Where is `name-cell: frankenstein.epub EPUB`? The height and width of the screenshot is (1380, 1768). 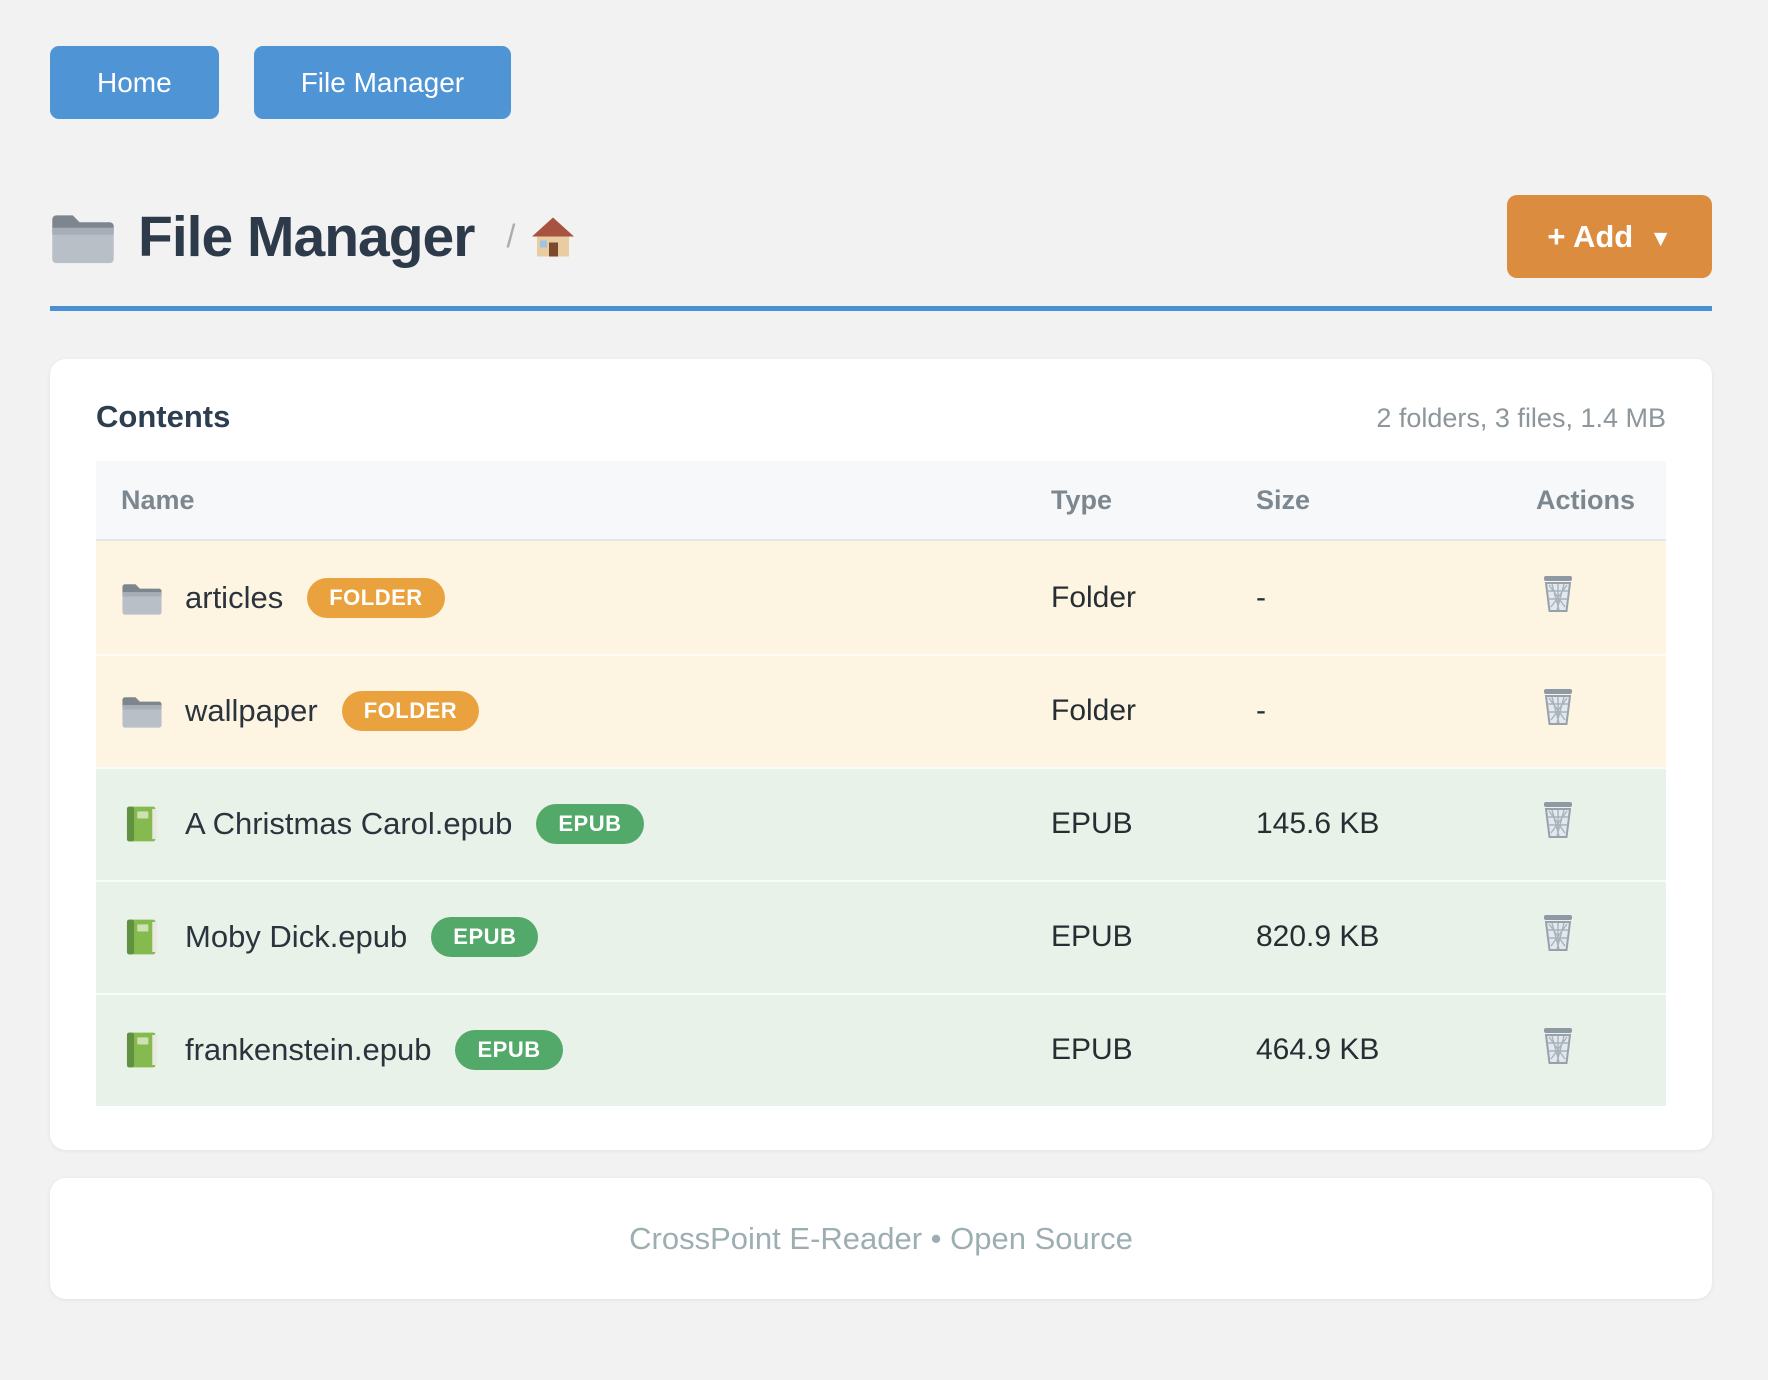
name-cell: frankenstein.epub EPUB is located at coordinates (561, 1049).